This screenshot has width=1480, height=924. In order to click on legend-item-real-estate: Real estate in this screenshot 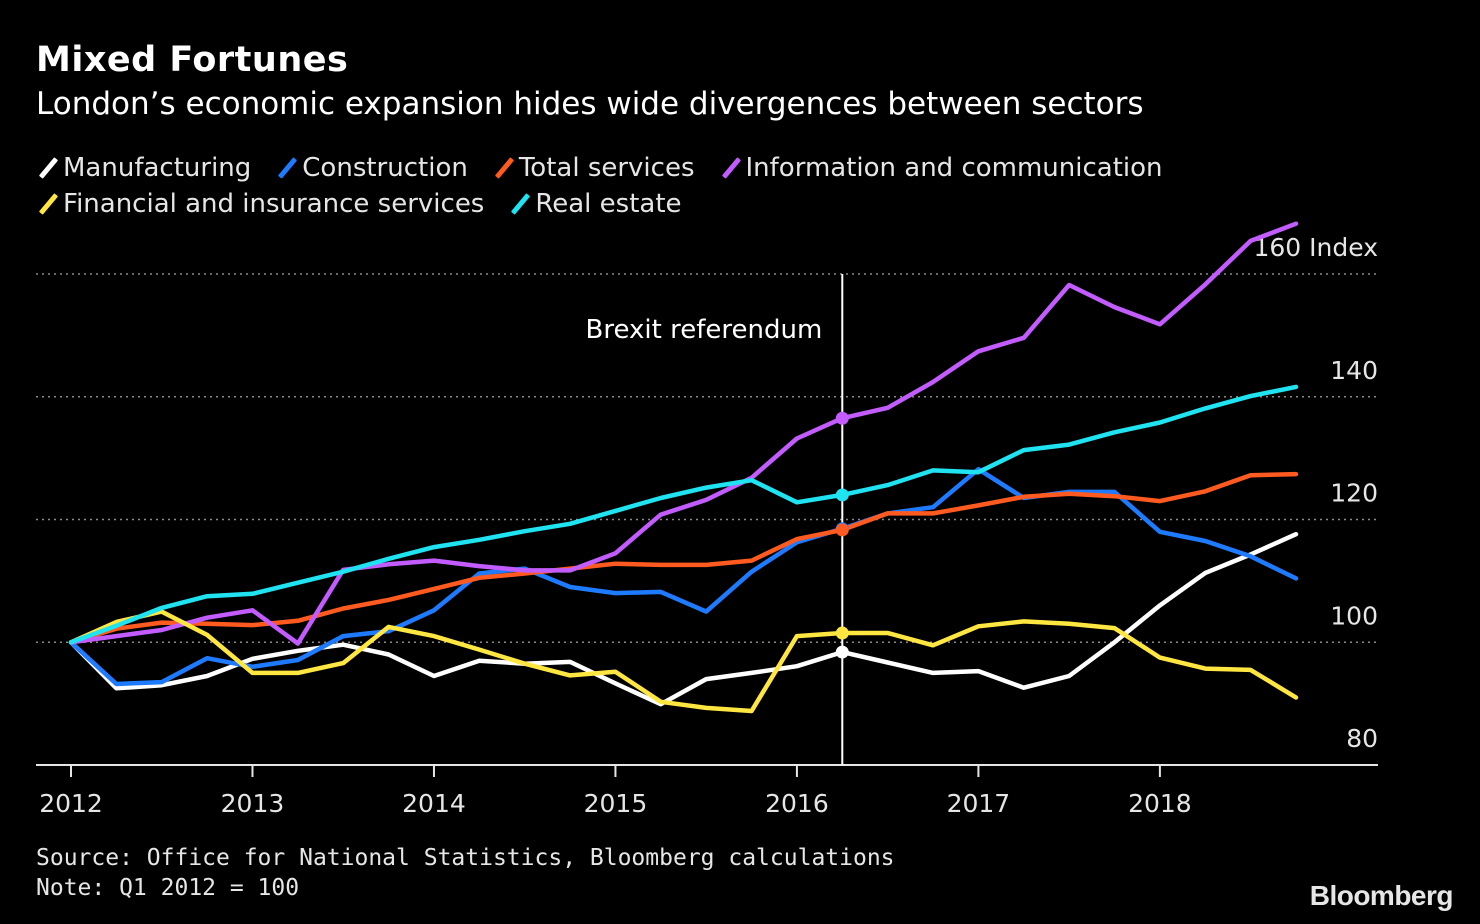, I will do `click(595, 204)`.